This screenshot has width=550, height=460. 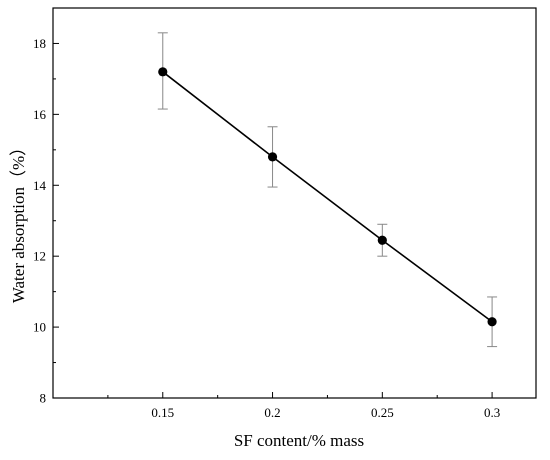 What do you see at coordinates (43, 398) in the screenshot?
I see `y-tick-label: 8` at bounding box center [43, 398].